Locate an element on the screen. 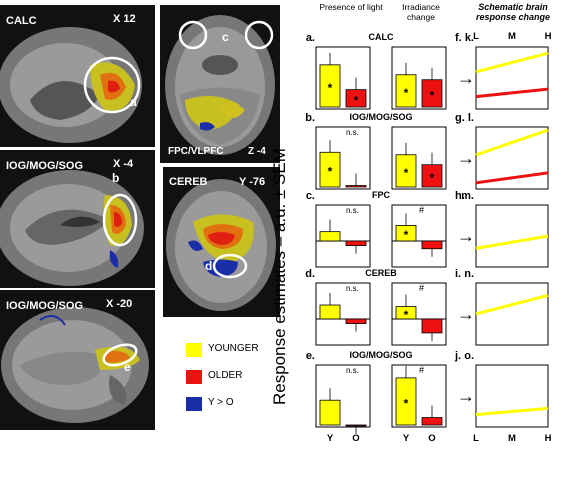  header-presence: Presence of light is located at coordinates (351, 7).